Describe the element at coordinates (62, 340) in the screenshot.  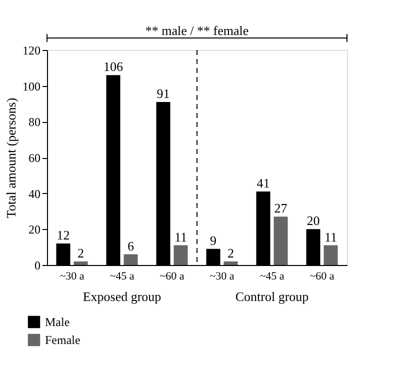
I see `legend-label: Female` at that location.